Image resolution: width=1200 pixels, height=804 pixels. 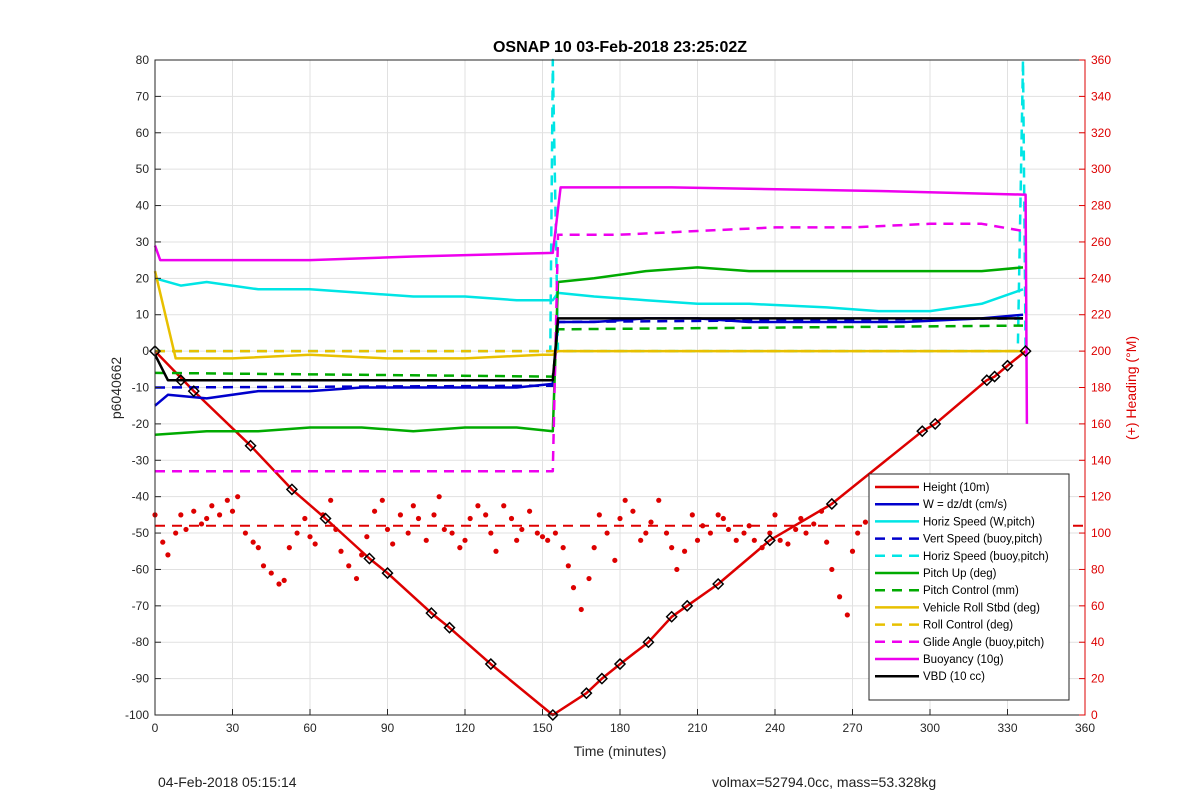 I want to click on y2-tick-label: 20, so click(x=1098, y=679).